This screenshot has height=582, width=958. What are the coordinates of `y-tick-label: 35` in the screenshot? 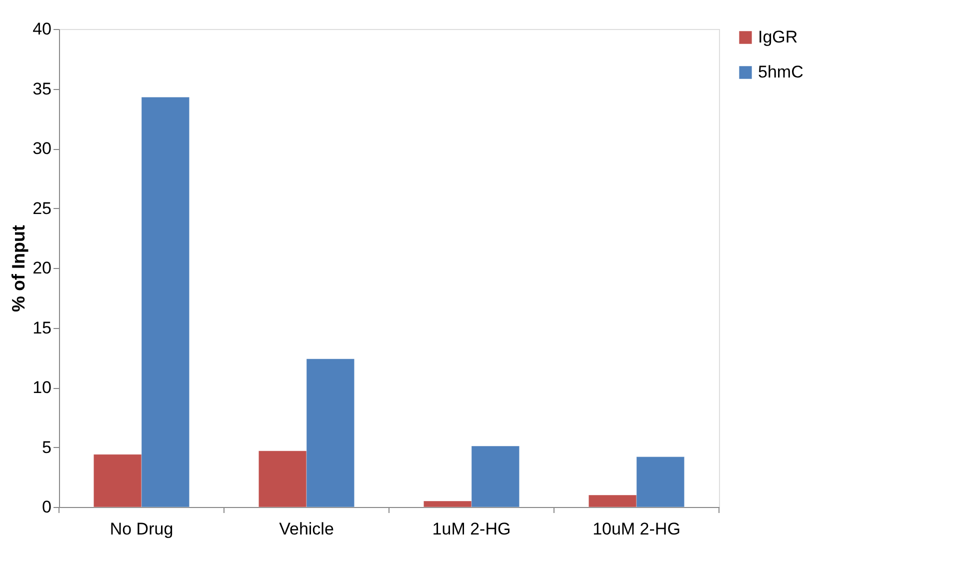 It's located at (42, 88).